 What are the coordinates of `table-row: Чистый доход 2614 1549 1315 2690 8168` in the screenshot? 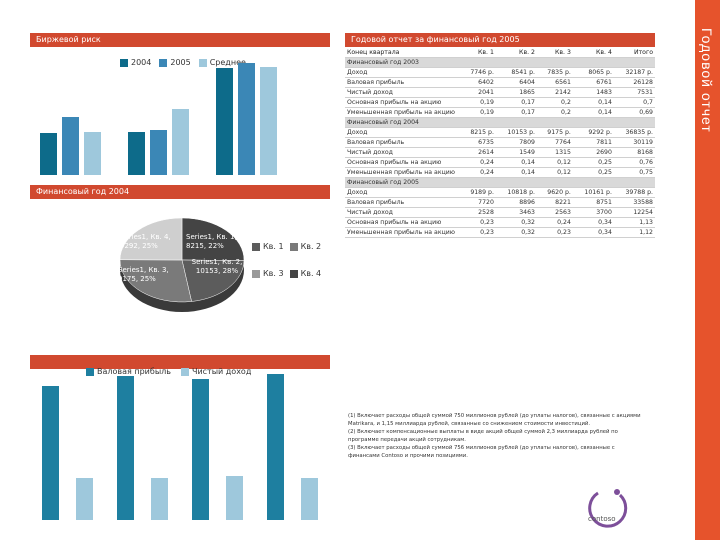 It's located at (500, 153).